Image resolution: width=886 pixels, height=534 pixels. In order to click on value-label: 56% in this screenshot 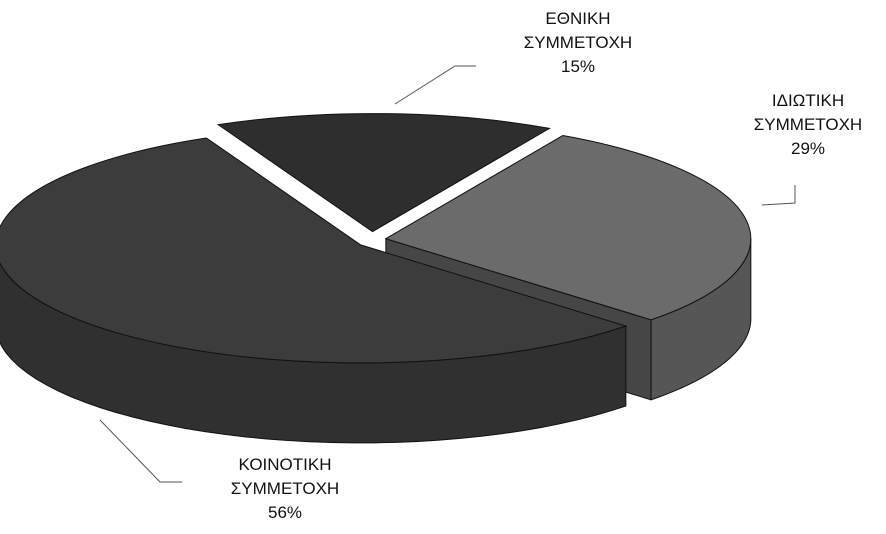, I will do `click(285, 512)`.